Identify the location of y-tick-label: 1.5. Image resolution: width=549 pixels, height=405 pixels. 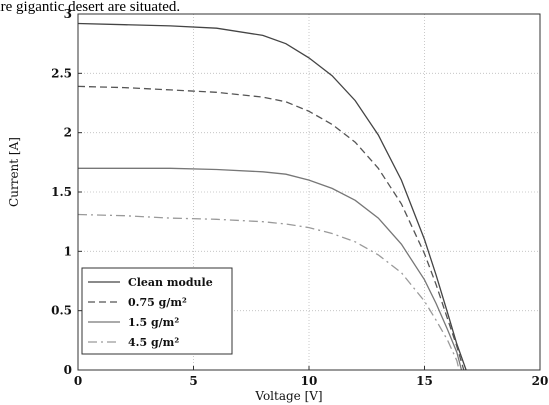
(61, 192).